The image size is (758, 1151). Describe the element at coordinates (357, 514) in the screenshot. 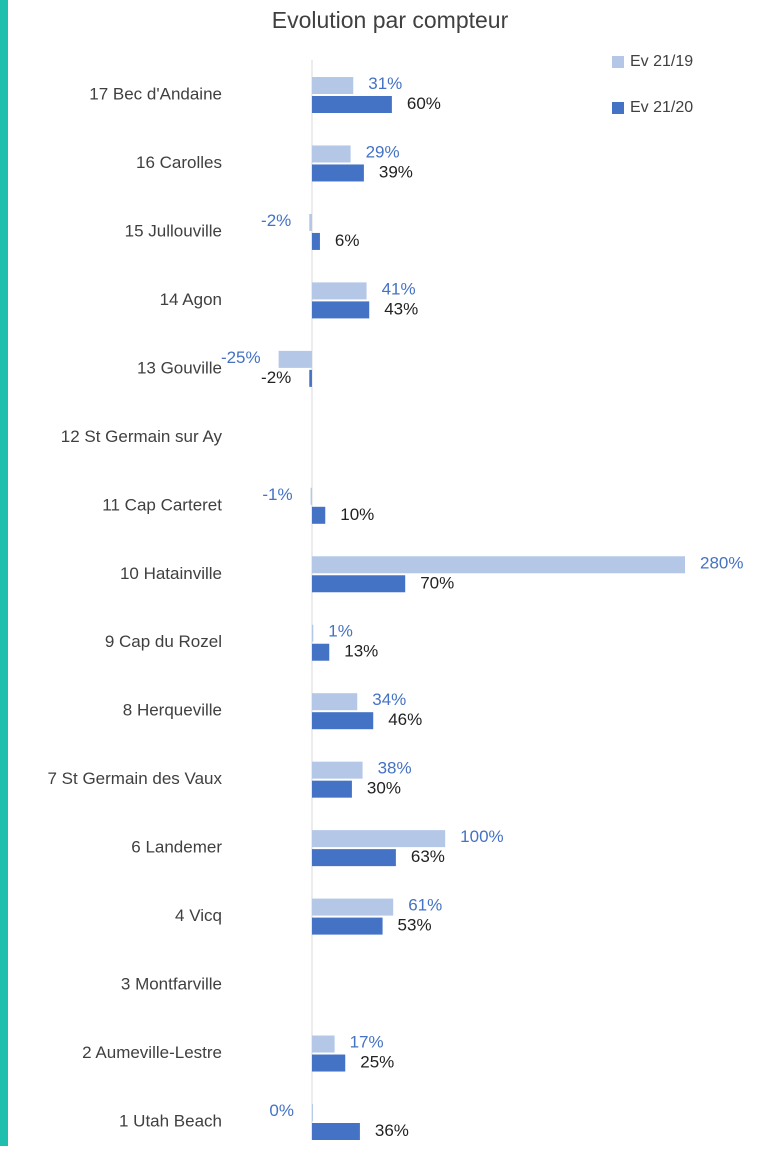

I see `data-label: 10%` at that location.